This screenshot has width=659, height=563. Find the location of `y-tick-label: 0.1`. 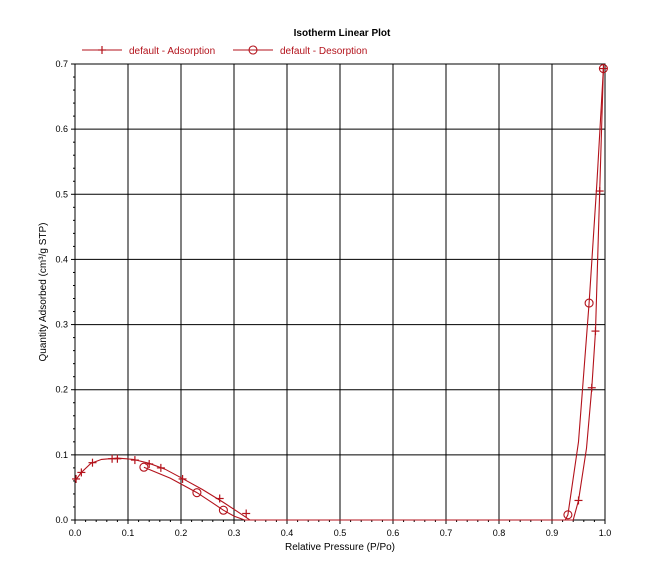

y-tick-label: 0.1 is located at coordinates (61, 455).